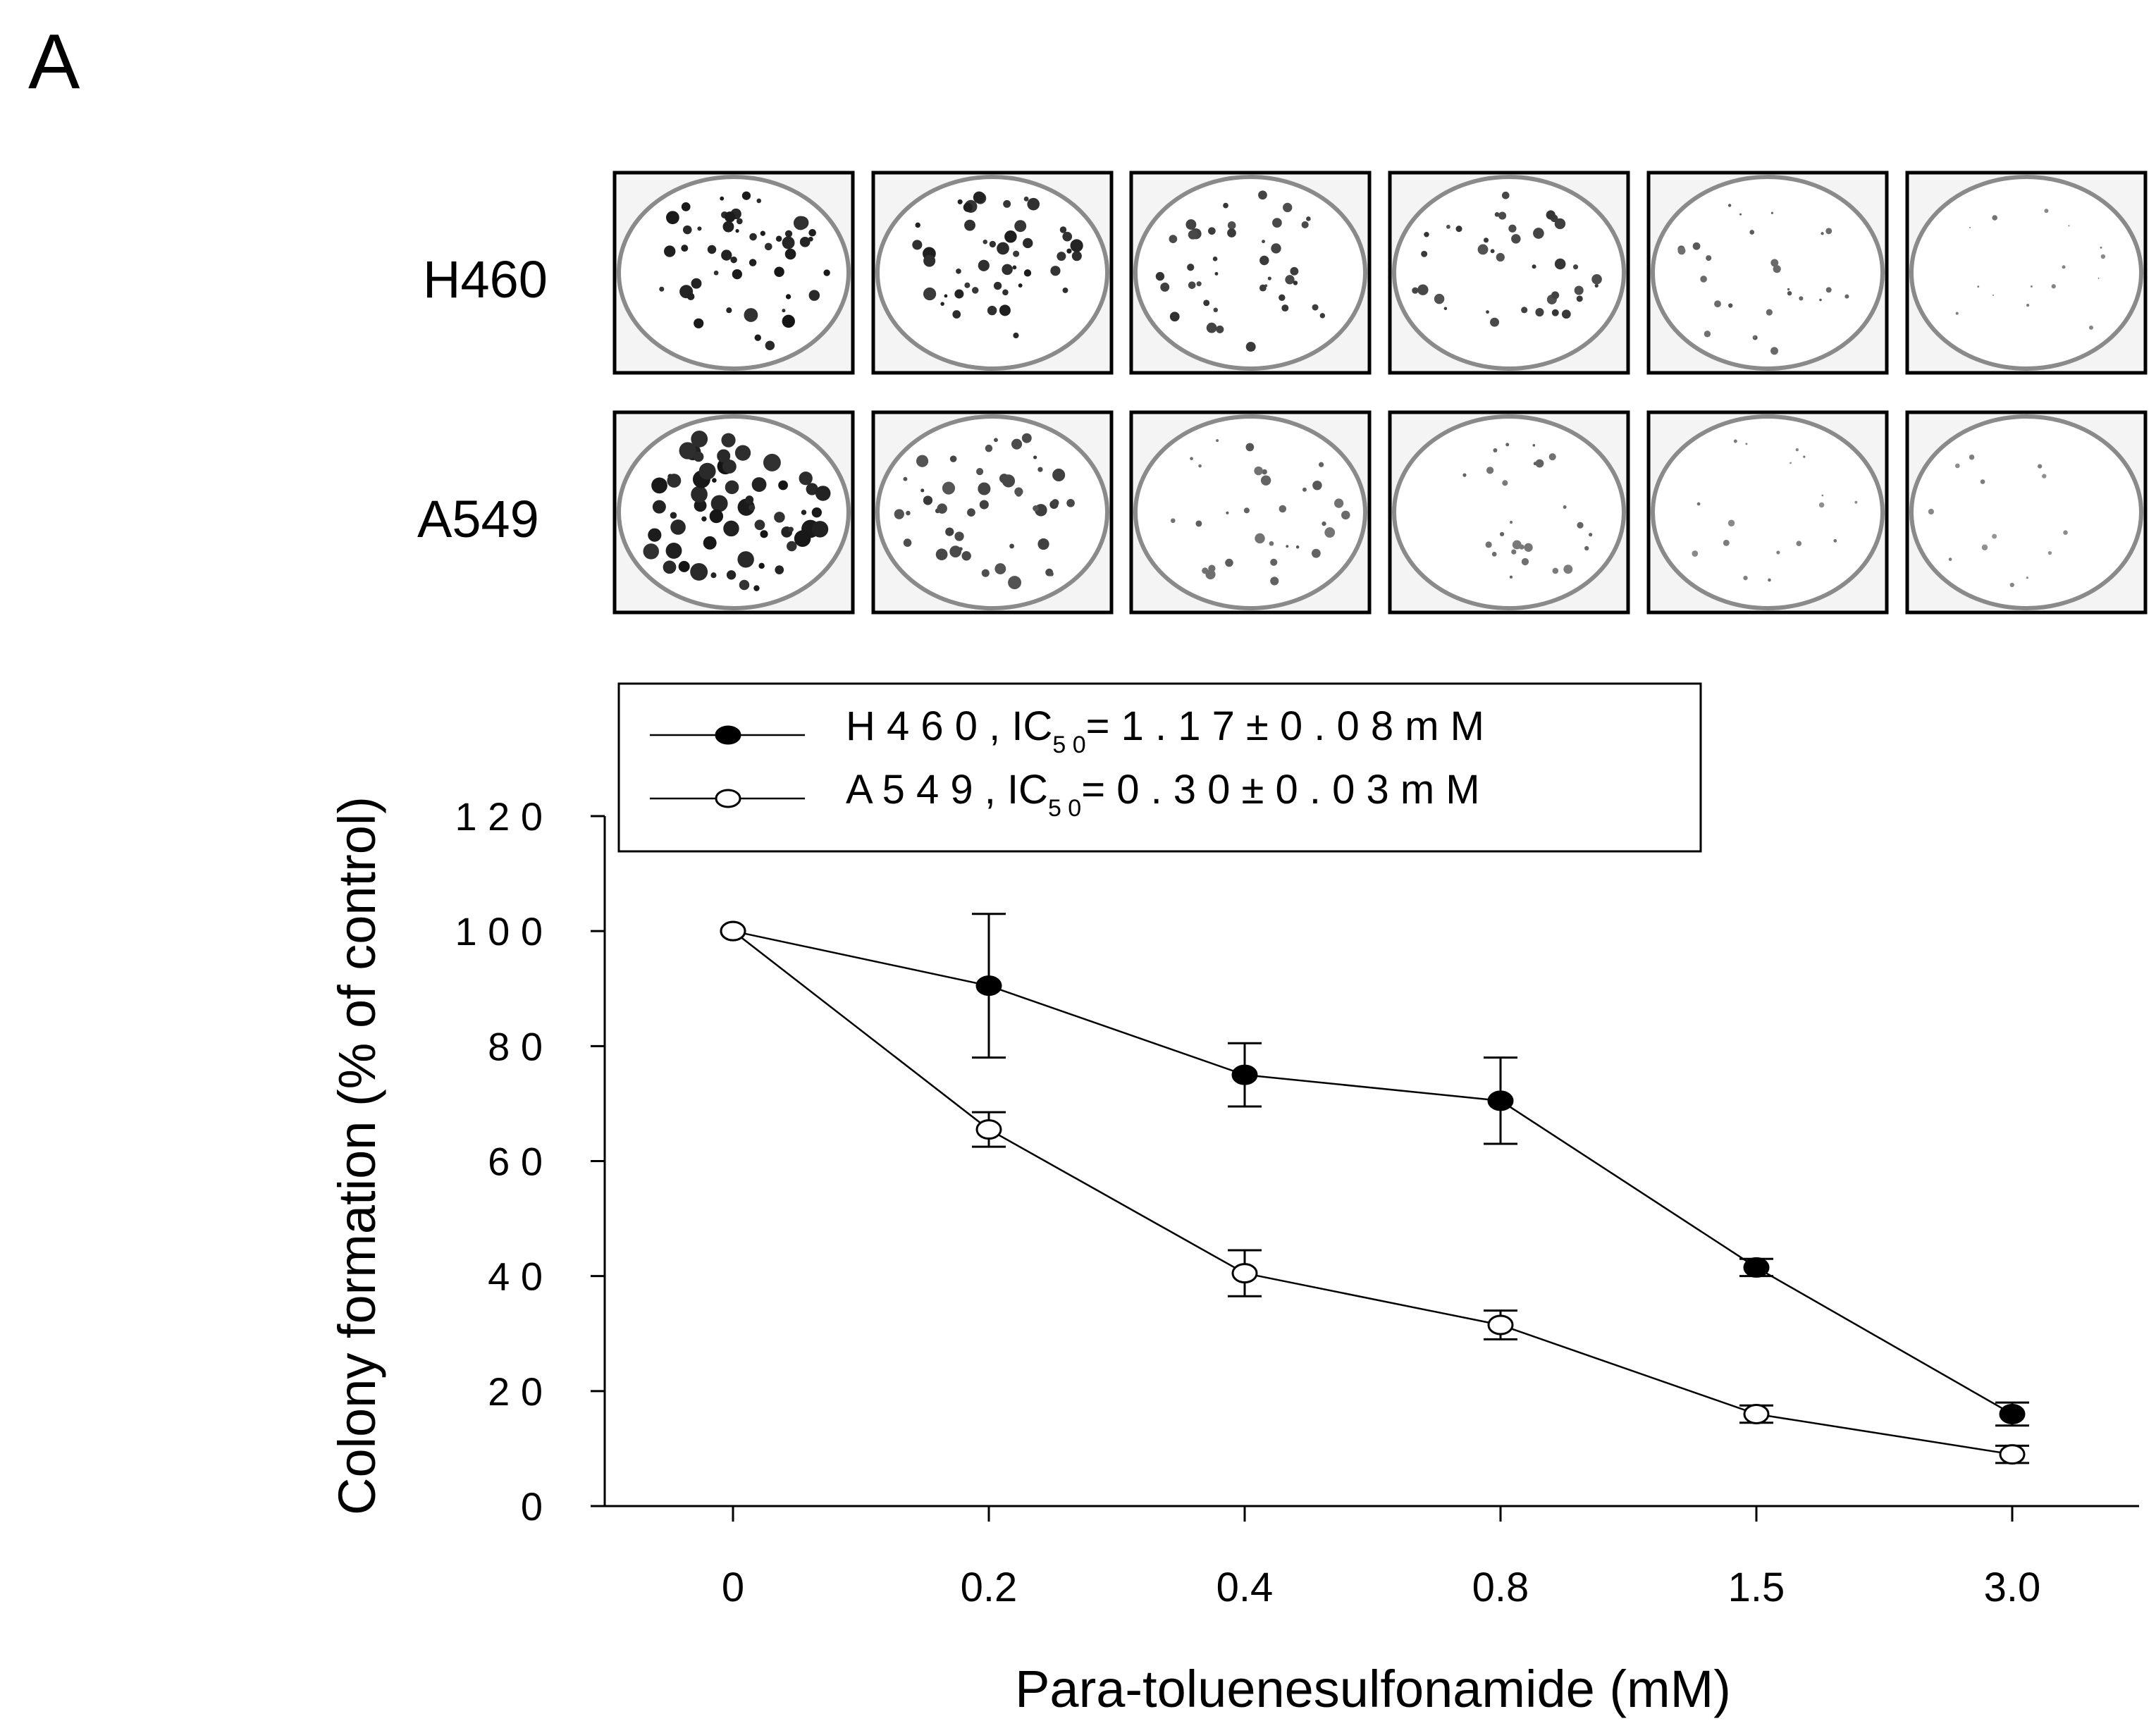 This screenshot has width=2156, height=1733. Describe the element at coordinates (485, 279) in the screenshot. I see `plate-row-label-h460: H460` at that location.